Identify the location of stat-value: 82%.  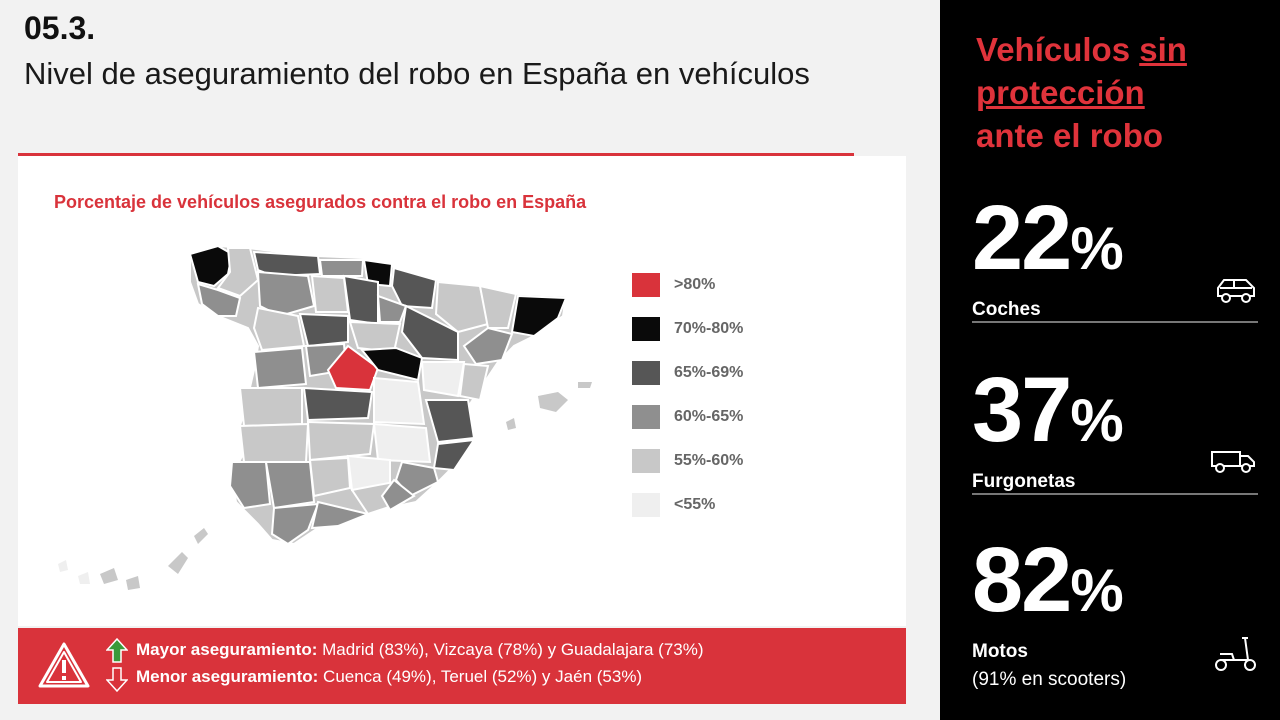
(1117, 585).